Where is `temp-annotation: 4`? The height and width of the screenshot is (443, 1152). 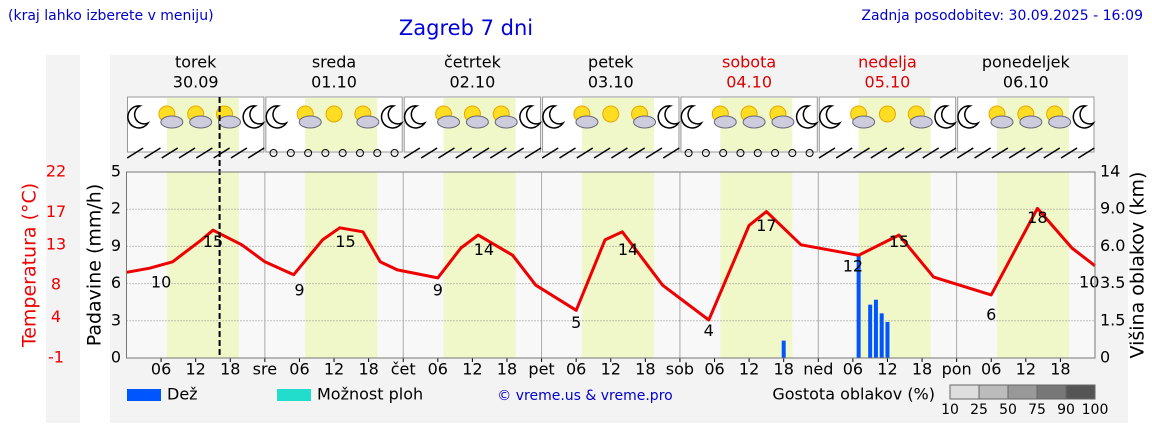 temp-annotation: 4 is located at coordinates (709, 330).